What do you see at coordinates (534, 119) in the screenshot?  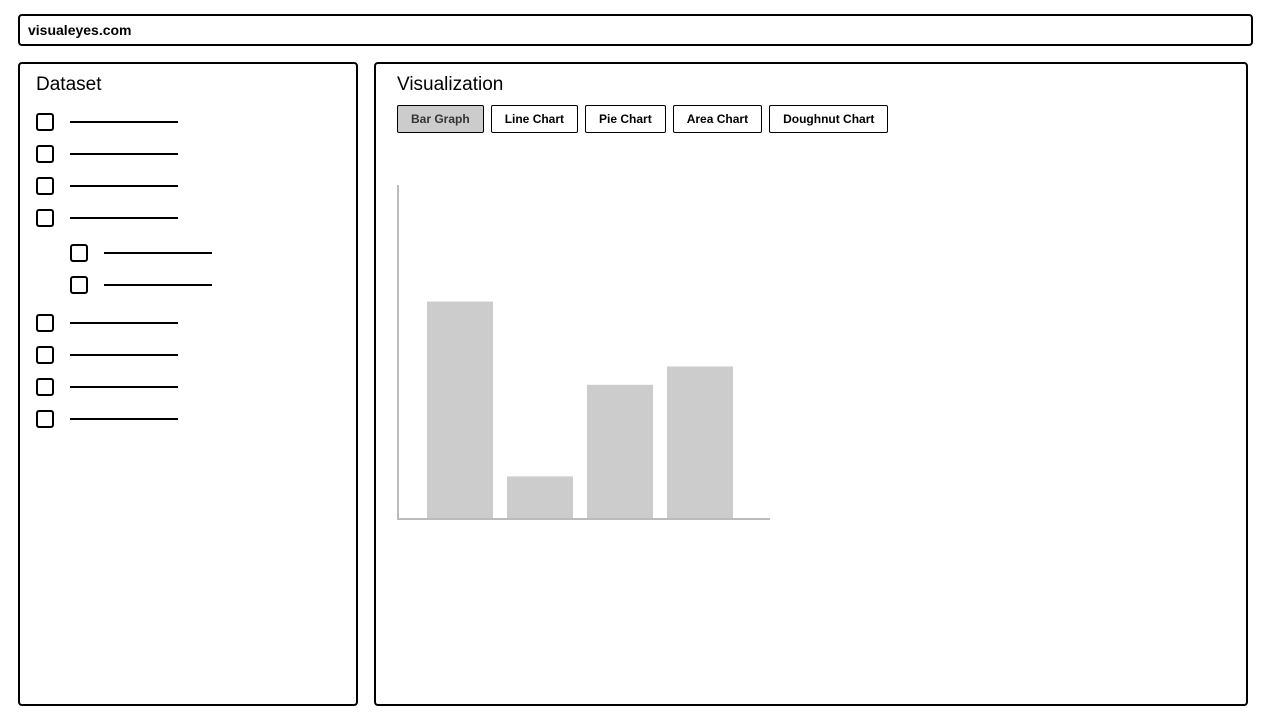 I see `tab-line-chart: Line Chart` at bounding box center [534, 119].